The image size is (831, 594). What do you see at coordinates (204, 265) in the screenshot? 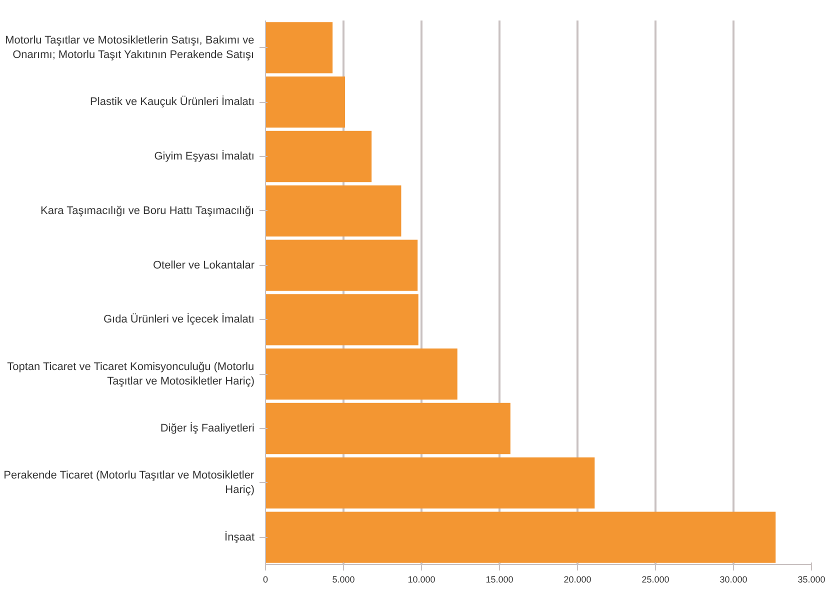
I see `y-tick-label: Oteller ve Lokantalar` at bounding box center [204, 265].